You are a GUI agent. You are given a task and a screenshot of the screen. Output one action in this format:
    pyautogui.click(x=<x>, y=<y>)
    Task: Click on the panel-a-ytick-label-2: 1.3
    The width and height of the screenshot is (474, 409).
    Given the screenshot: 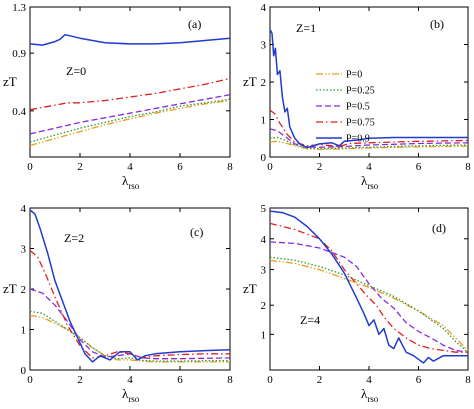 What is the action you would take?
    pyautogui.click(x=19, y=8)
    